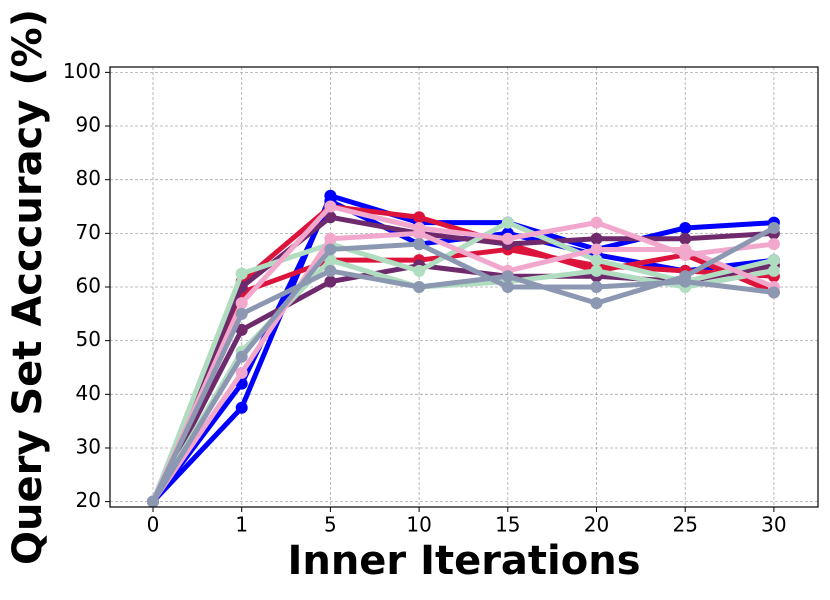  Describe the element at coordinates (773, 525) in the screenshot. I see `x-tick-label: 30` at that location.